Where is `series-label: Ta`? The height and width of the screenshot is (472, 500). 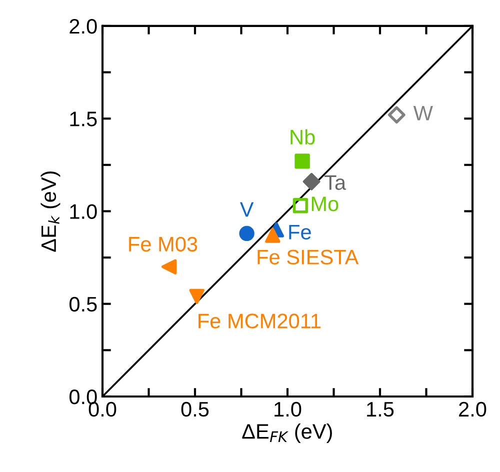
series-label: Ta is located at coordinates (335, 182).